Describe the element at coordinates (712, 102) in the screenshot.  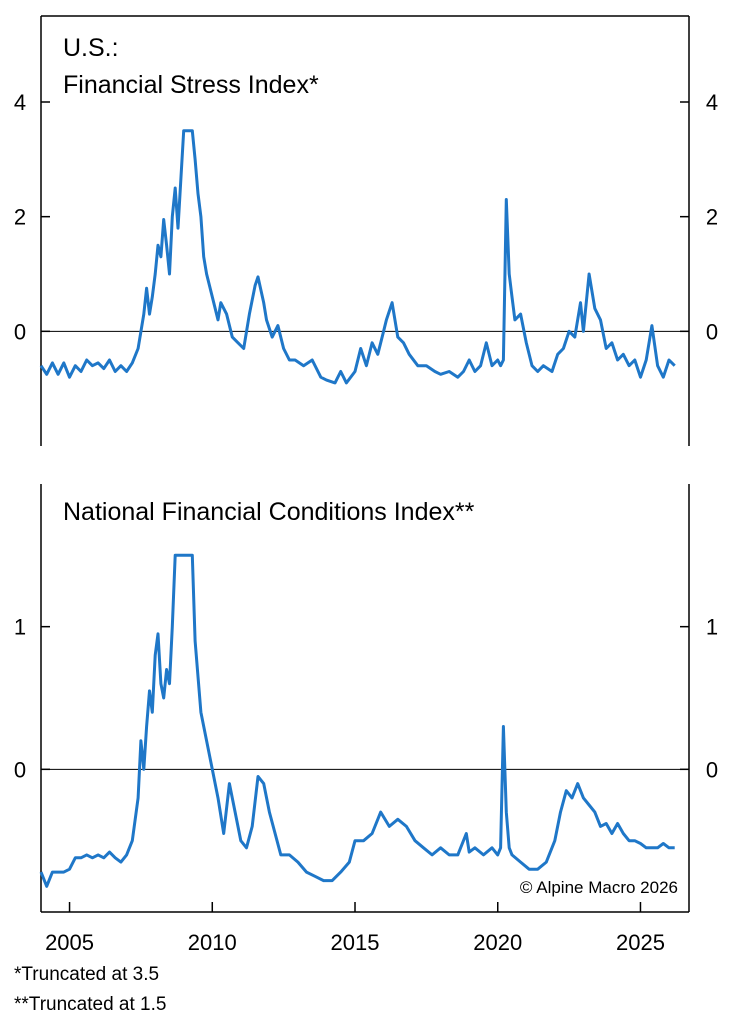
I see `panel1-ytick-label-right: 4` at that location.